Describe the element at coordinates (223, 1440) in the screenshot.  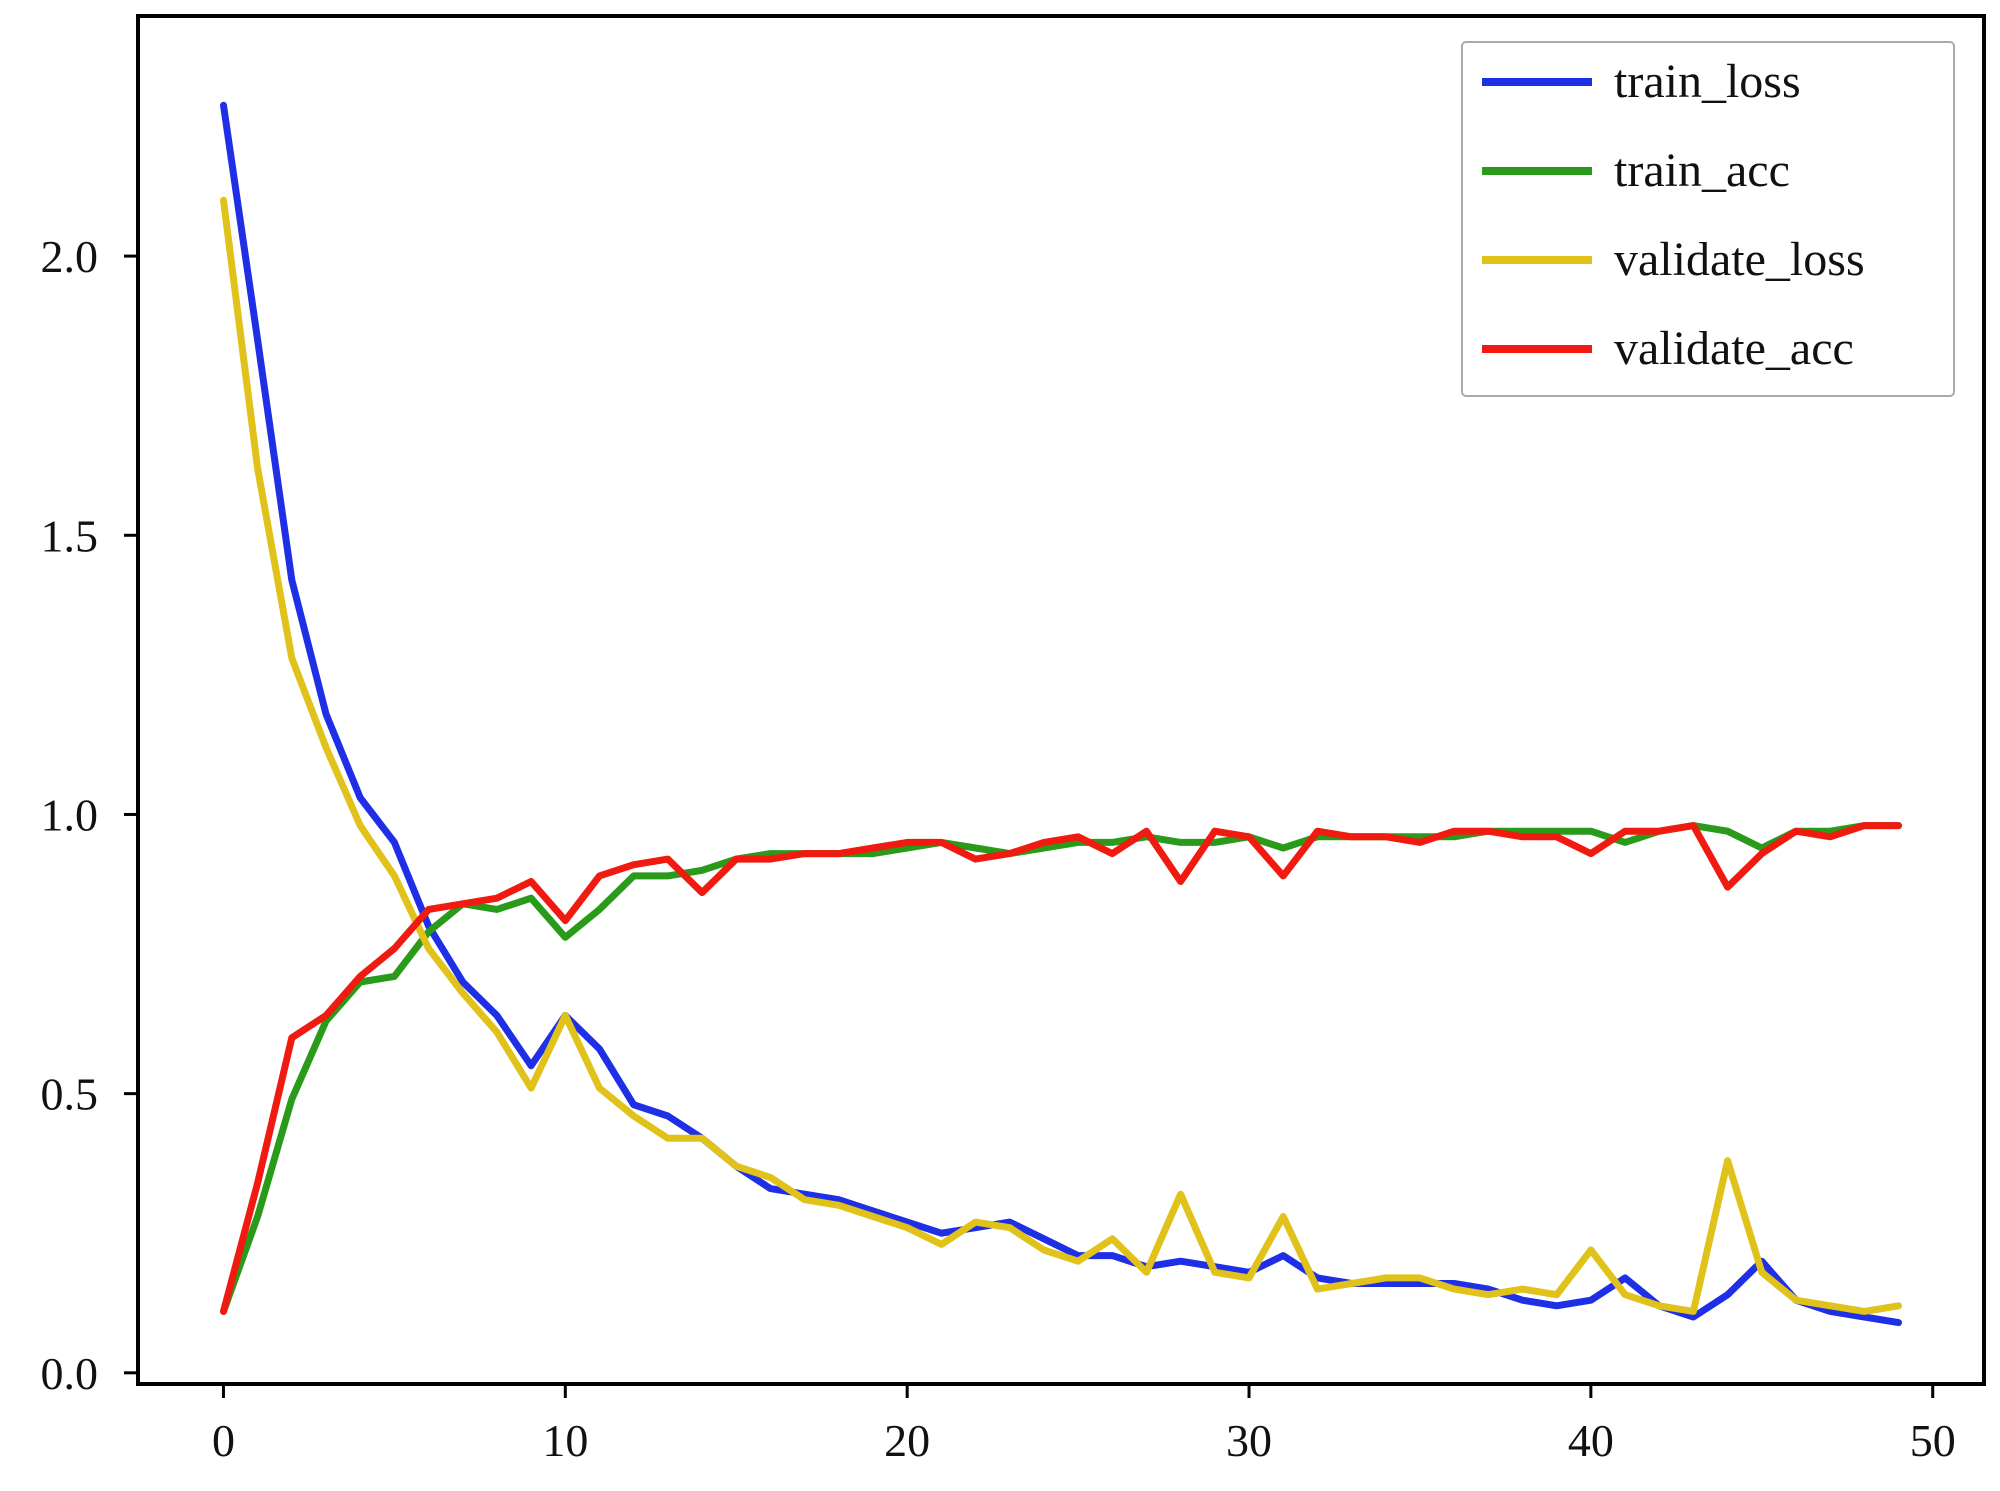
I see `x-tick-label: 0` at that location.